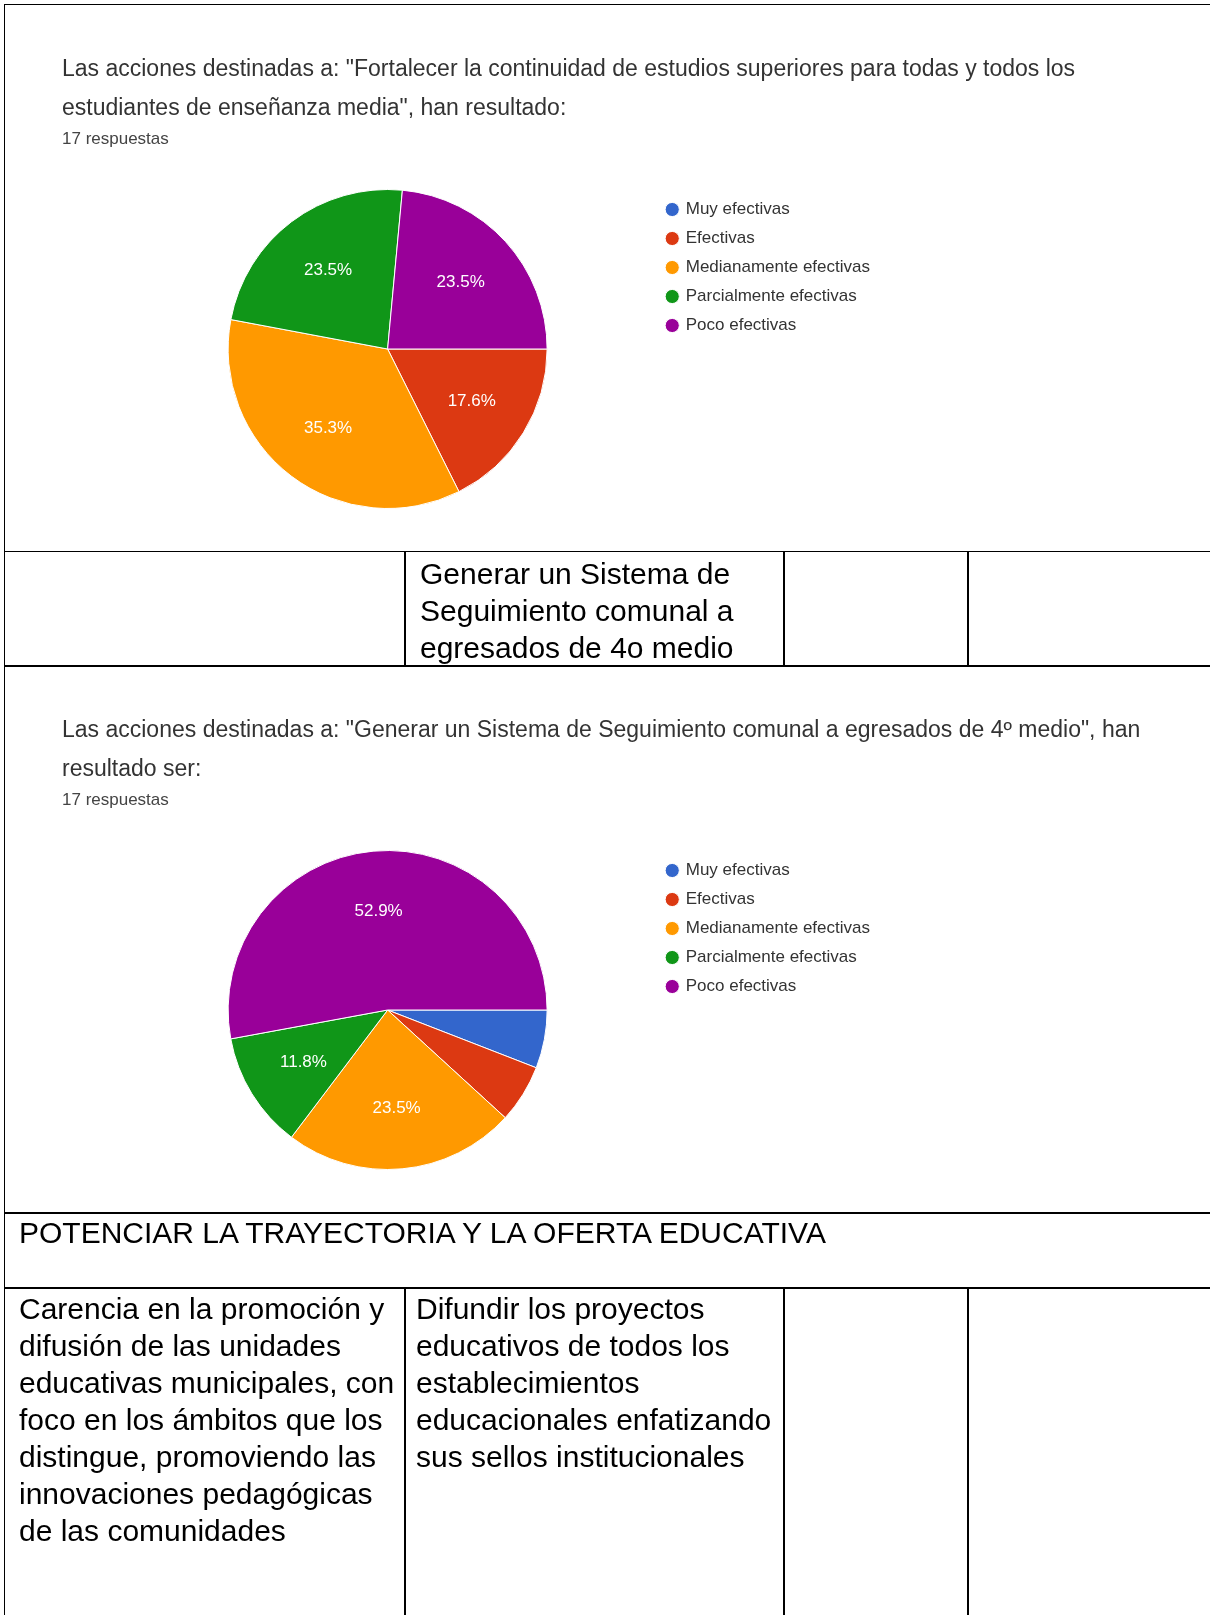 The width and height of the screenshot is (1210, 1615). What do you see at coordinates (602, 749) in the screenshot?
I see `chart-title: Las acciones destinadas a: "Generar un Sistema de Seguimiento comunal a egresados de 4º medio", han resultado ser:` at bounding box center [602, 749].